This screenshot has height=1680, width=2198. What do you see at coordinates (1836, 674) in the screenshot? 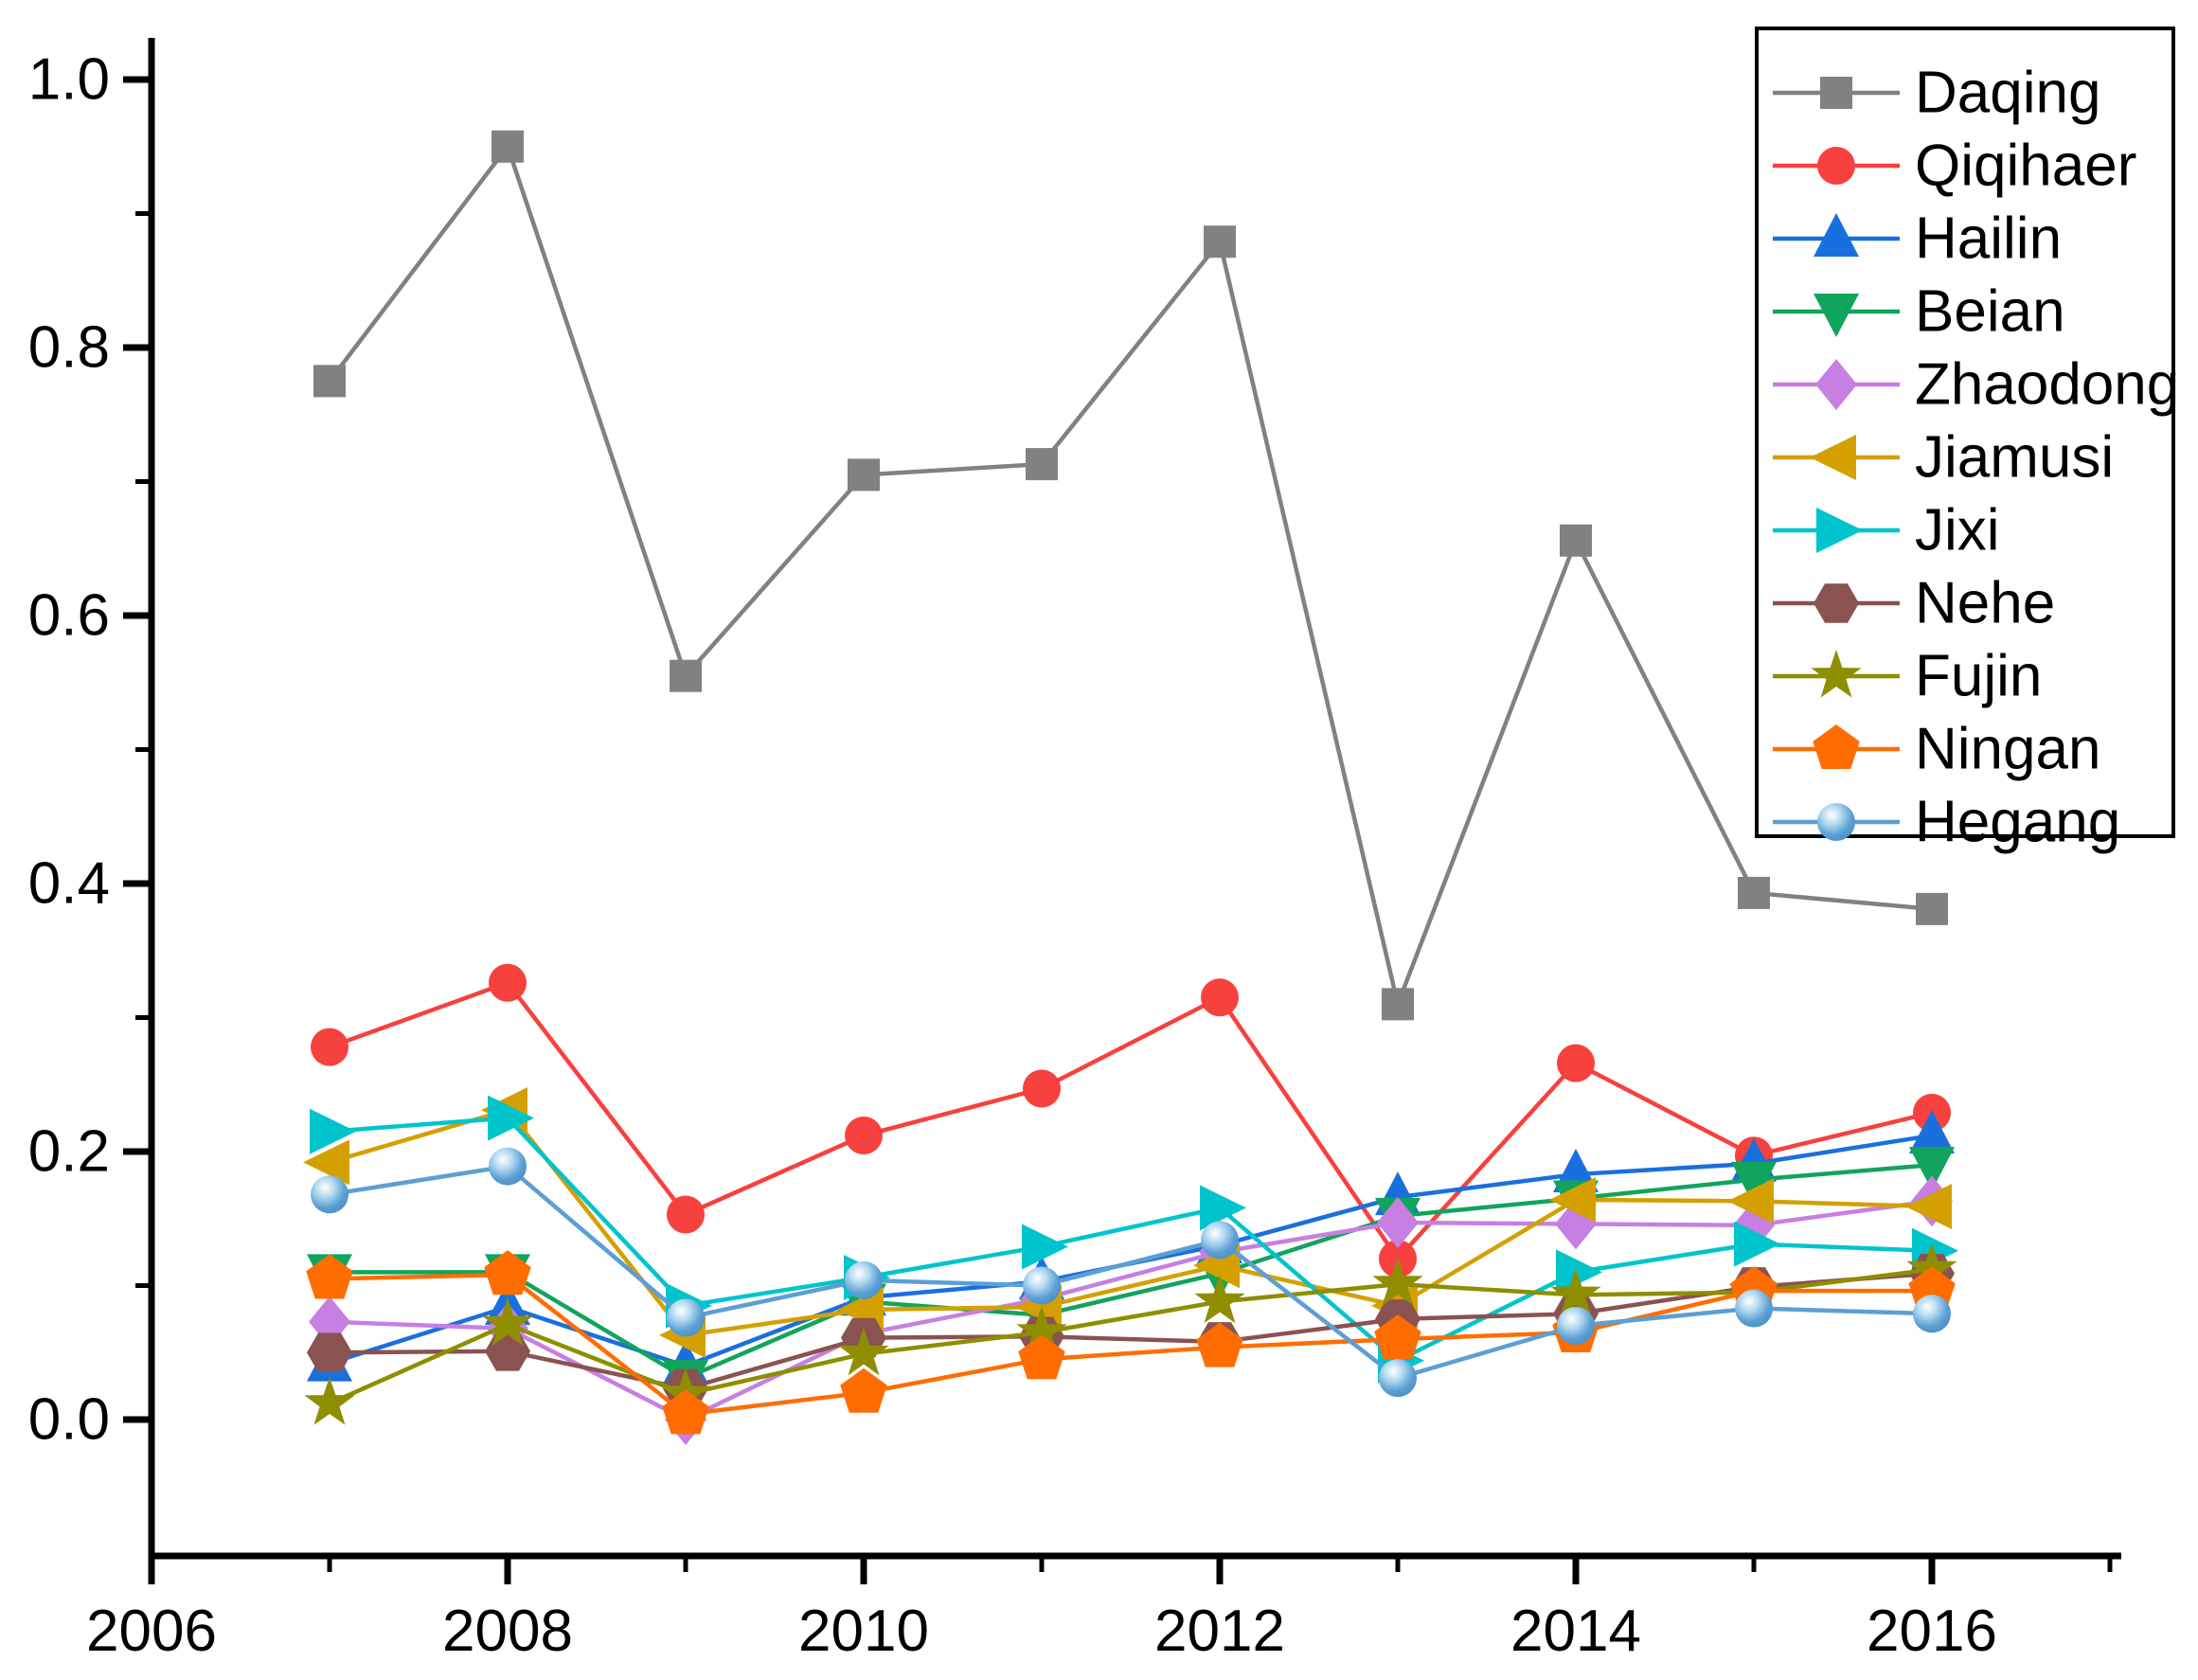
I see `star-legend-marker` at bounding box center [1836, 674].